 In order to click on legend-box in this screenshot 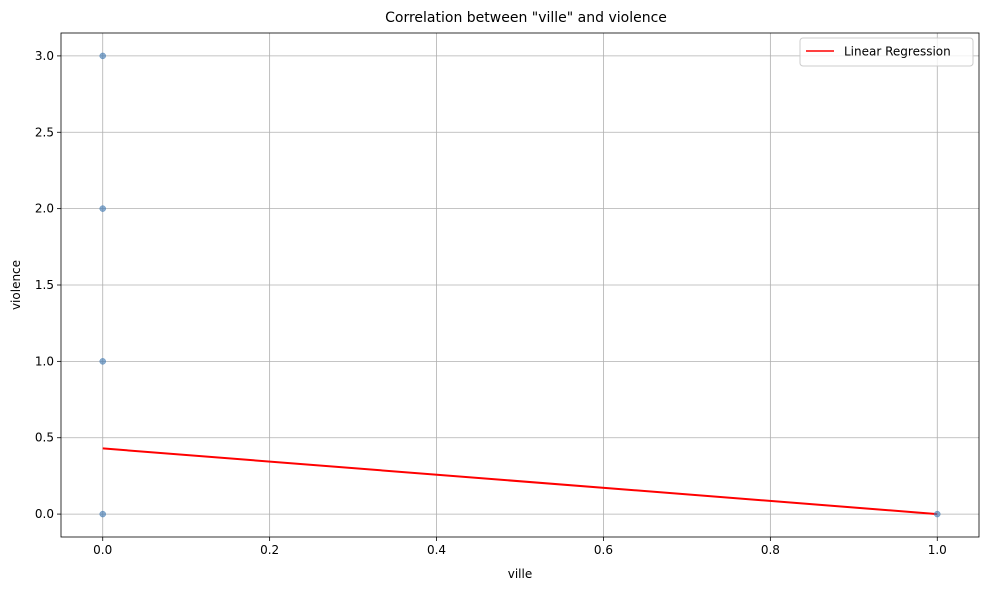, I will do `click(886, 52)`.